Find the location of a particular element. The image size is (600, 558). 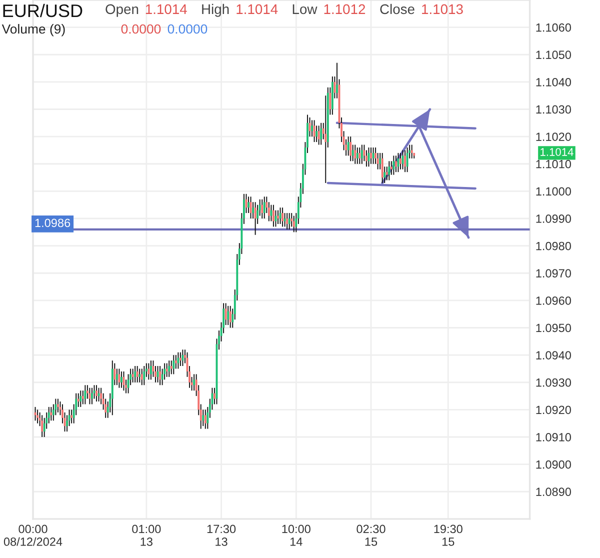

ref-line-label: 1.0986 is located at coordinates (52, 223).